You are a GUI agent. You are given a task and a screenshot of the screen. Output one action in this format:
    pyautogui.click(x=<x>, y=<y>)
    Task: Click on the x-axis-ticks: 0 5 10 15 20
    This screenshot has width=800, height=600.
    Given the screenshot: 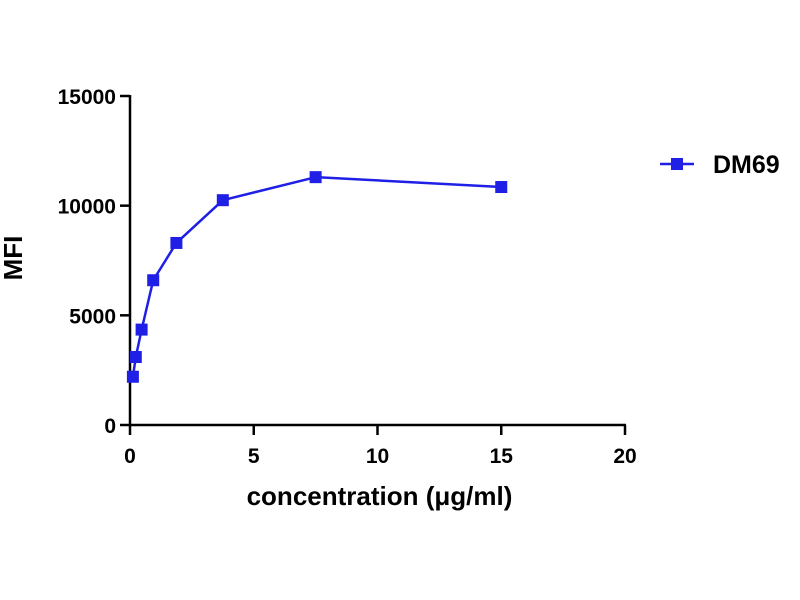 What is the action you would take?
    pyautogui.click(x=380, y=446)
    